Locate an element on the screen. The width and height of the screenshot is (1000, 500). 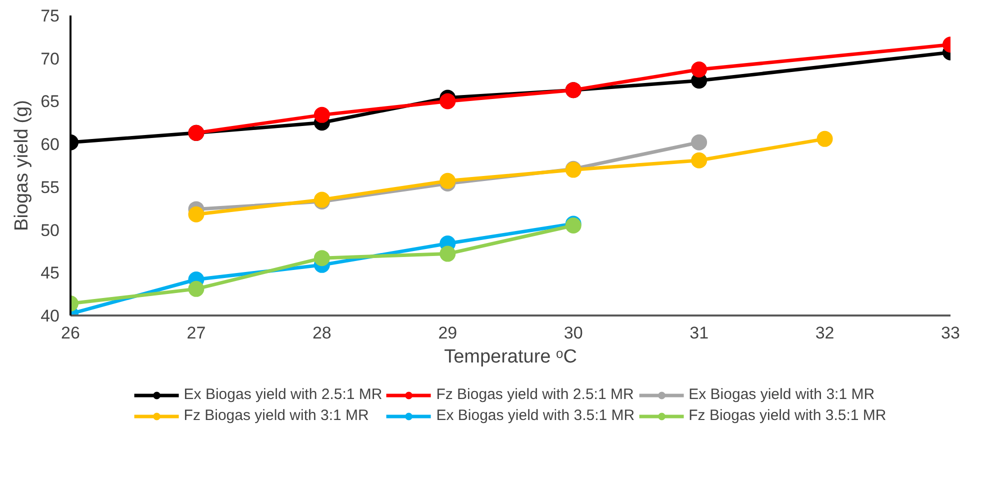
y-tick-label: 40 is located at coordinates (50, 316).